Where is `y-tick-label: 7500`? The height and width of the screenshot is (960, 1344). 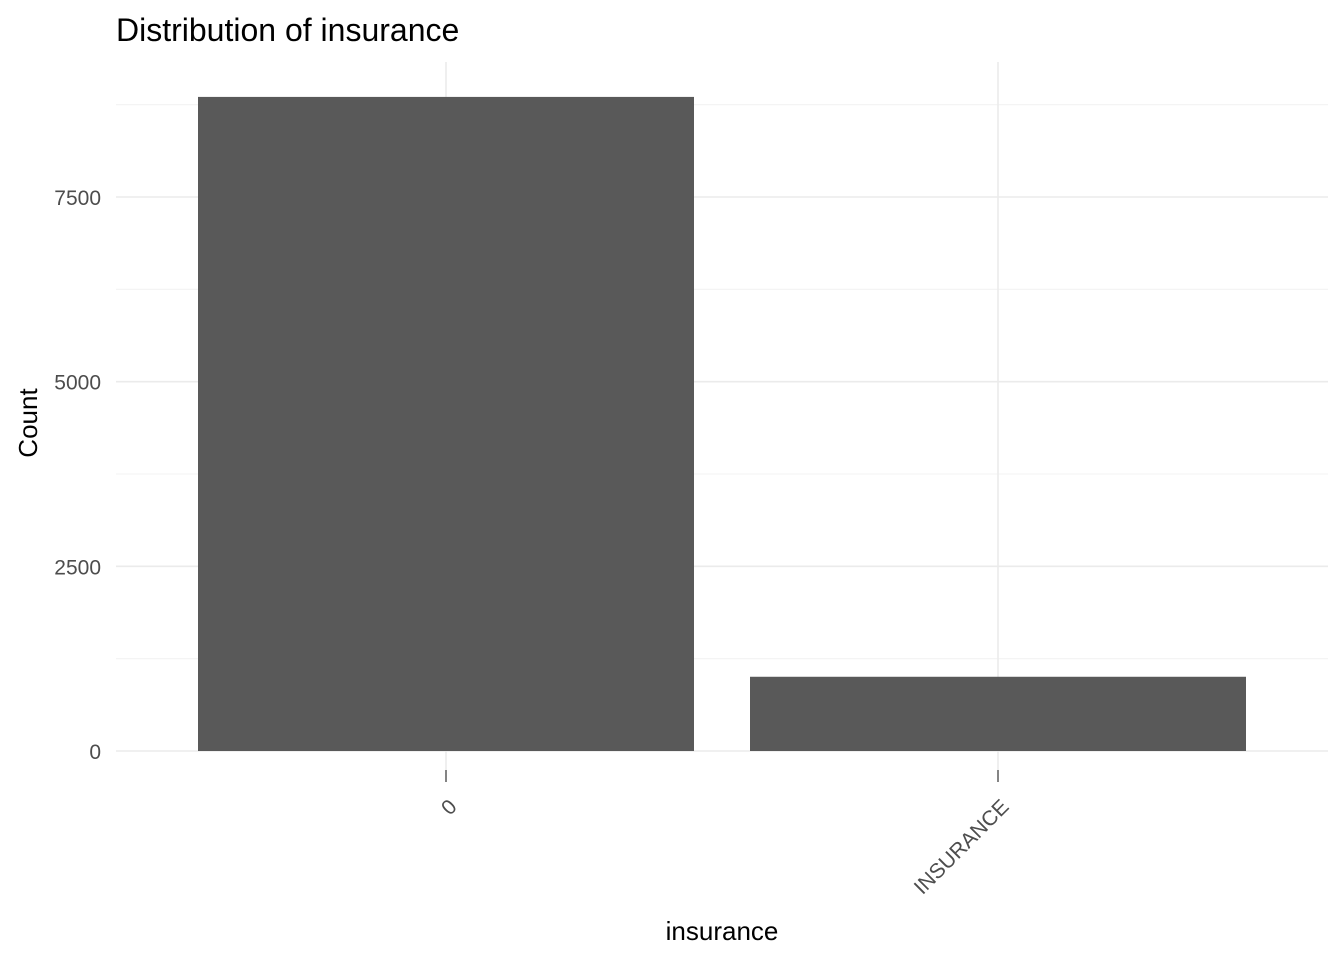
y-tick-label: 7500 is located at coordinates (77, 198).